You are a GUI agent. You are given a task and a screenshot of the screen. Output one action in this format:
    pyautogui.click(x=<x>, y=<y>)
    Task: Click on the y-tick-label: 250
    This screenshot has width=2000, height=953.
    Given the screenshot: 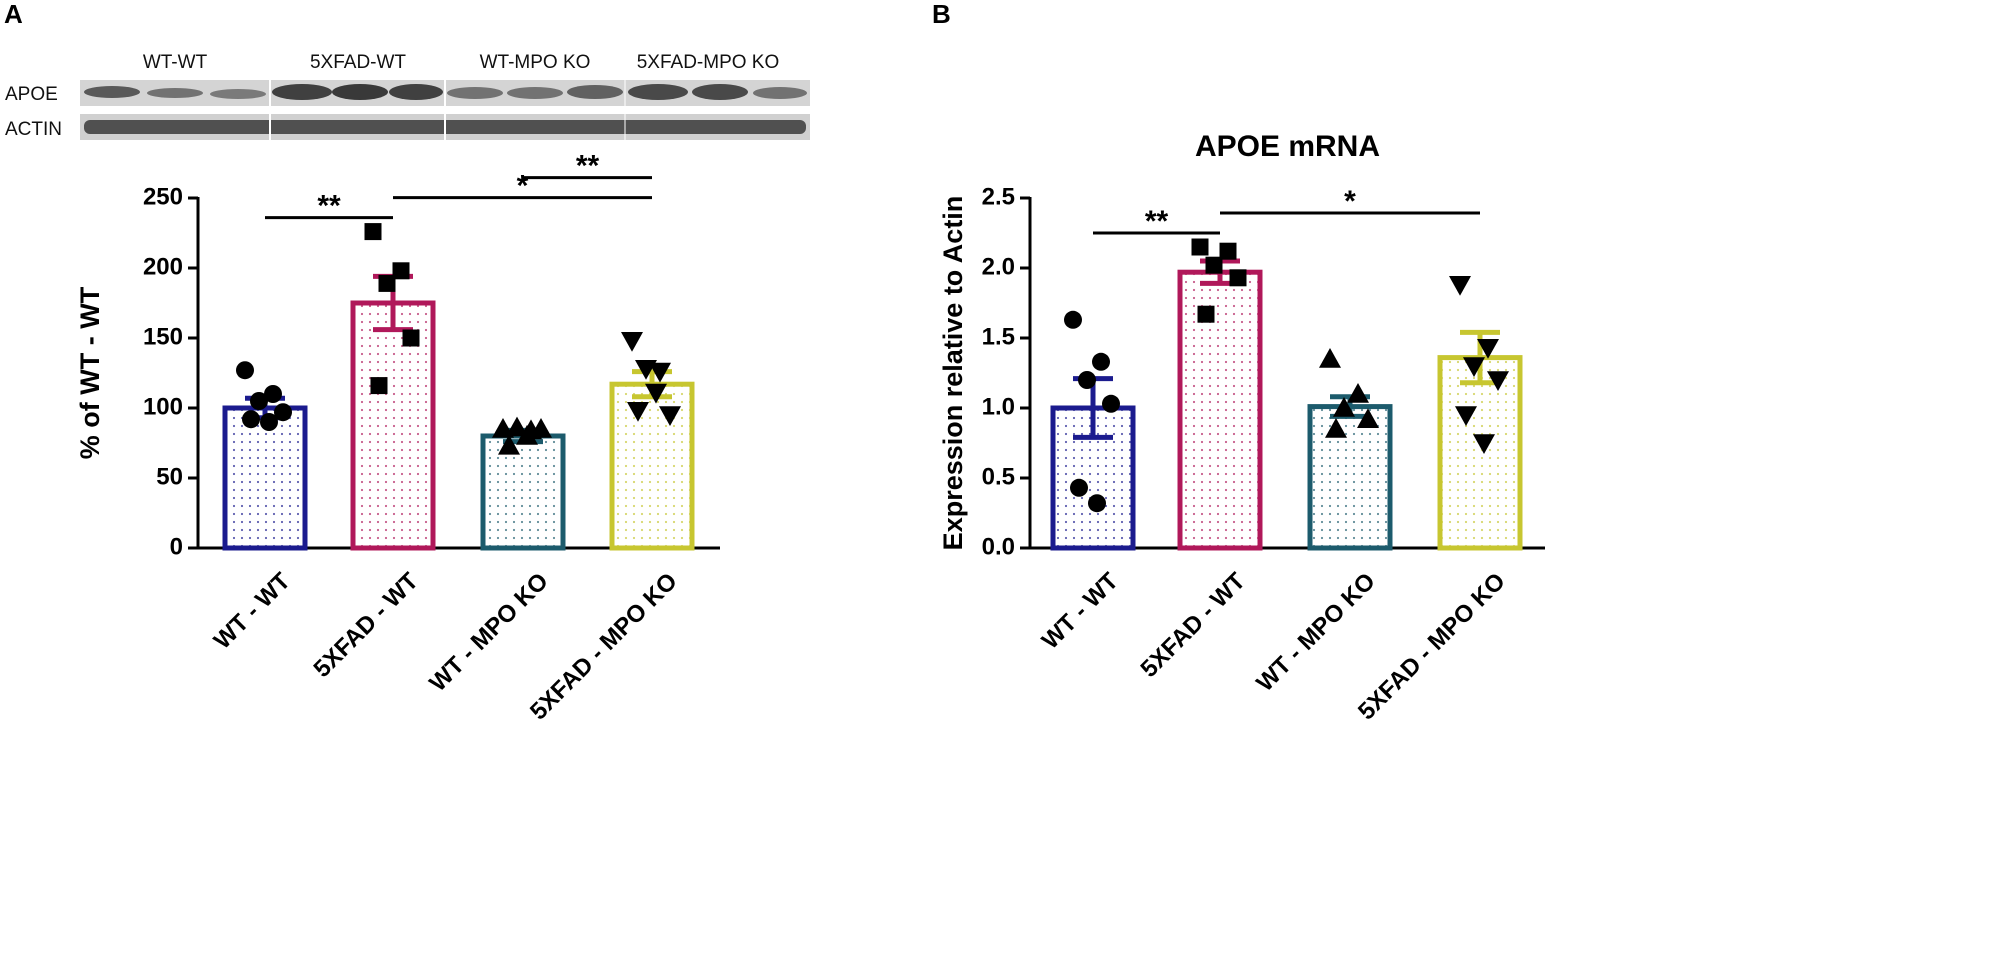 What is the action you would take?
    pyautogui.click(x=163, y=196)
    